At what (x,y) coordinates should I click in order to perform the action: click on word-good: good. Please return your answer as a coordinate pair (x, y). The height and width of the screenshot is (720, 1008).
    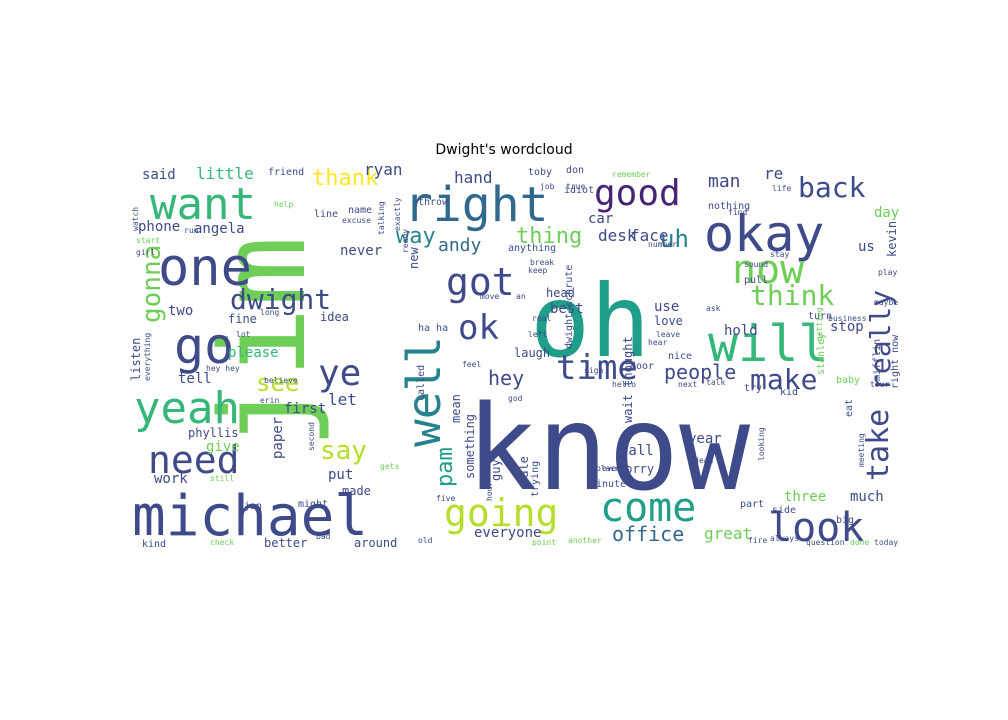
    Looking at the image, I should click on (637, 193).